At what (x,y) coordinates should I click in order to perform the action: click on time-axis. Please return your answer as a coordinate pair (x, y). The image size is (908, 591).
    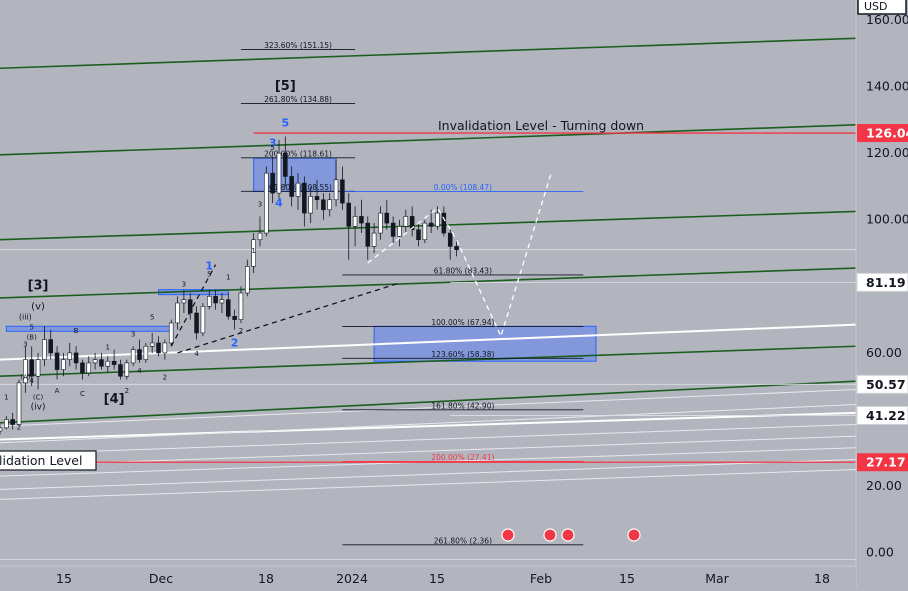
    Looking at the image, I should click on (428, 576).